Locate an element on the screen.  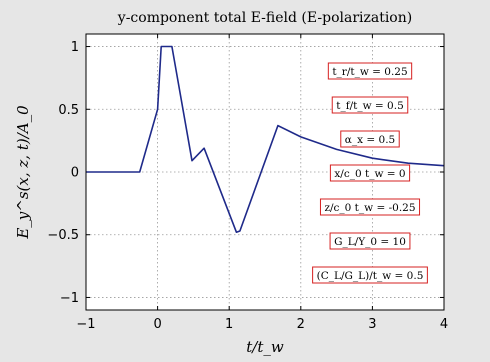
x-tick-label: 0 is located at coordinates (157, 324).